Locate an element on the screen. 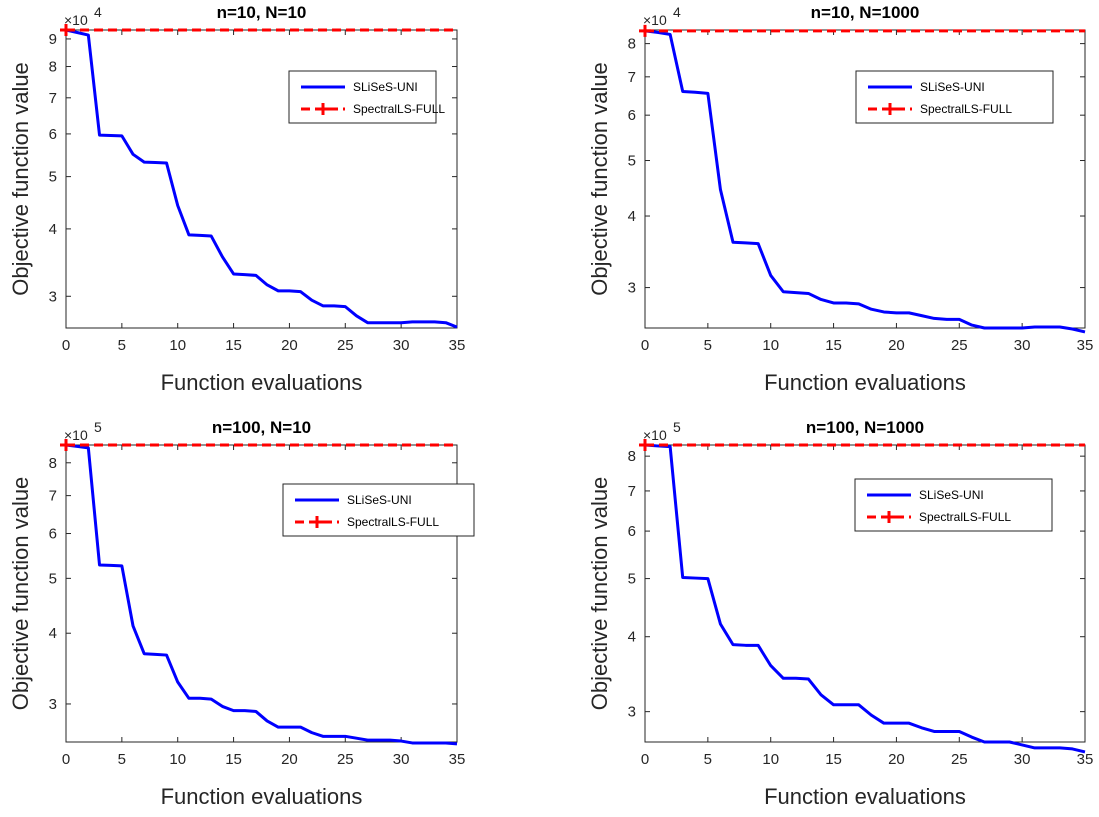 The width and height of the screenshot is (1099, 817). chart-title: n=10, N=1000 is located at coordinates (865, 12).